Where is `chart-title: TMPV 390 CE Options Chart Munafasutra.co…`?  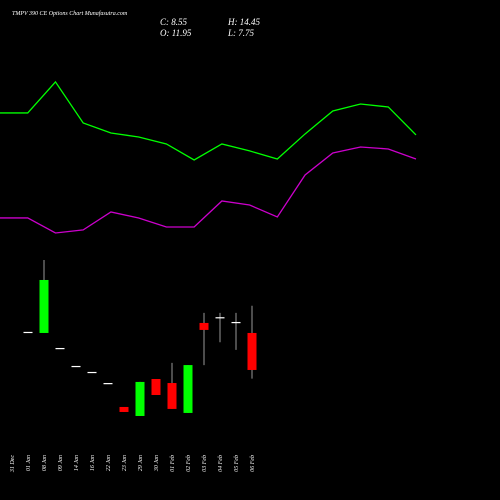 chart-title: TMPV 390 CE Options Chart Munafasutra.co… is located at coordinates (70, 13).